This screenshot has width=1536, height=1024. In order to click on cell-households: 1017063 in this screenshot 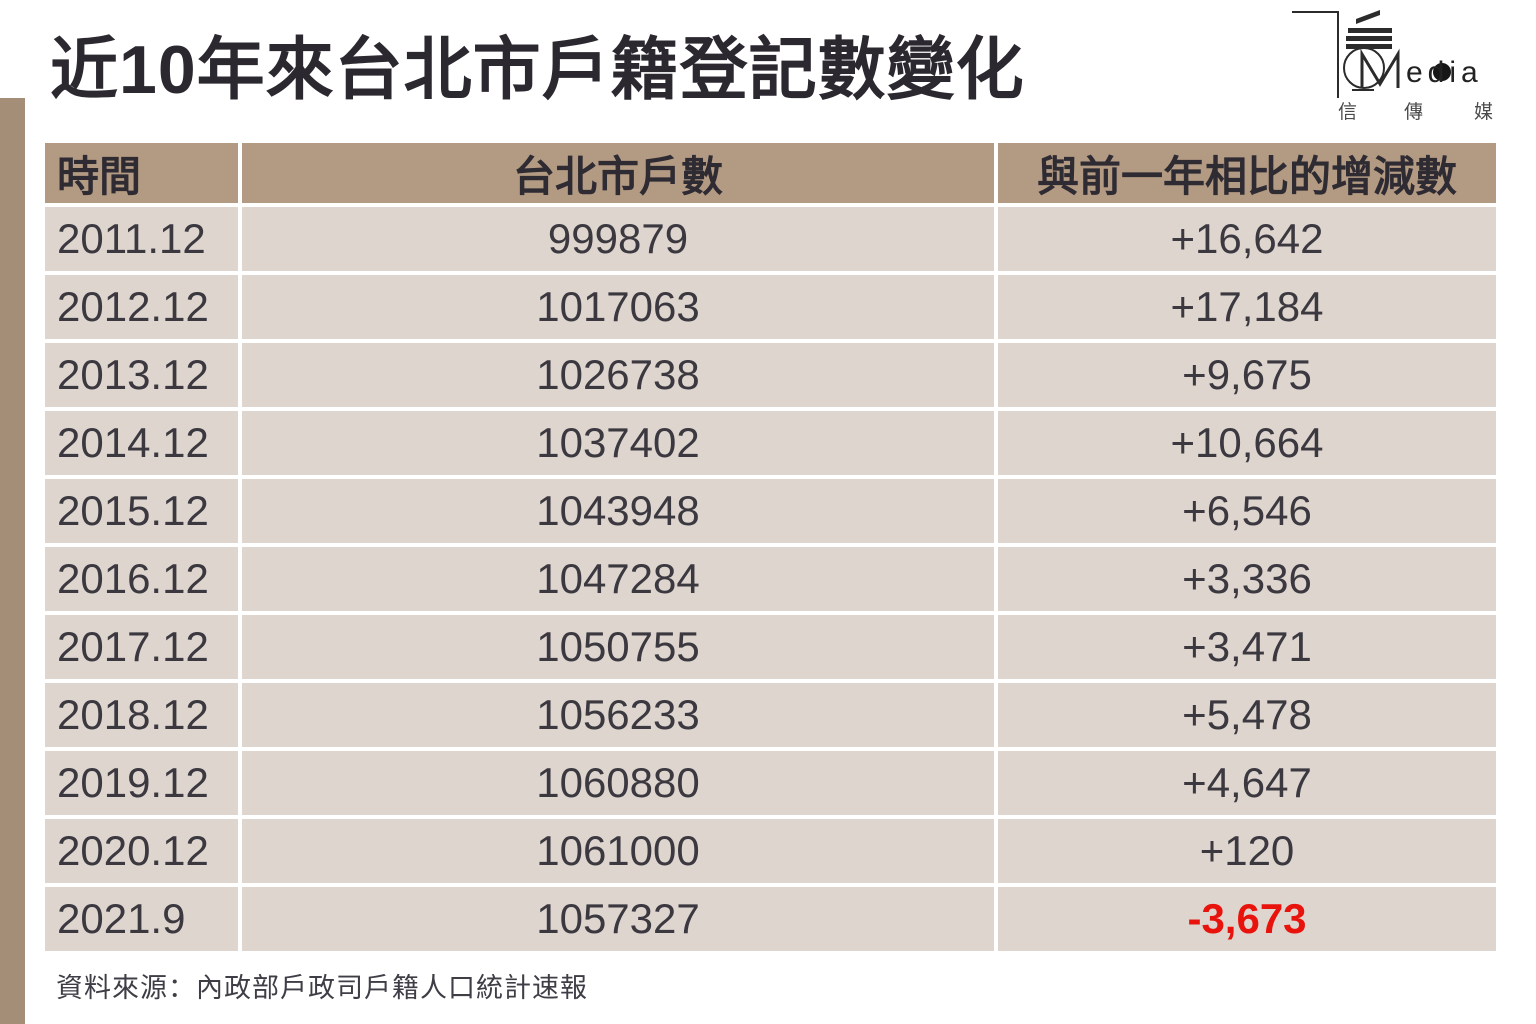, I will do `click(618, 307)`.